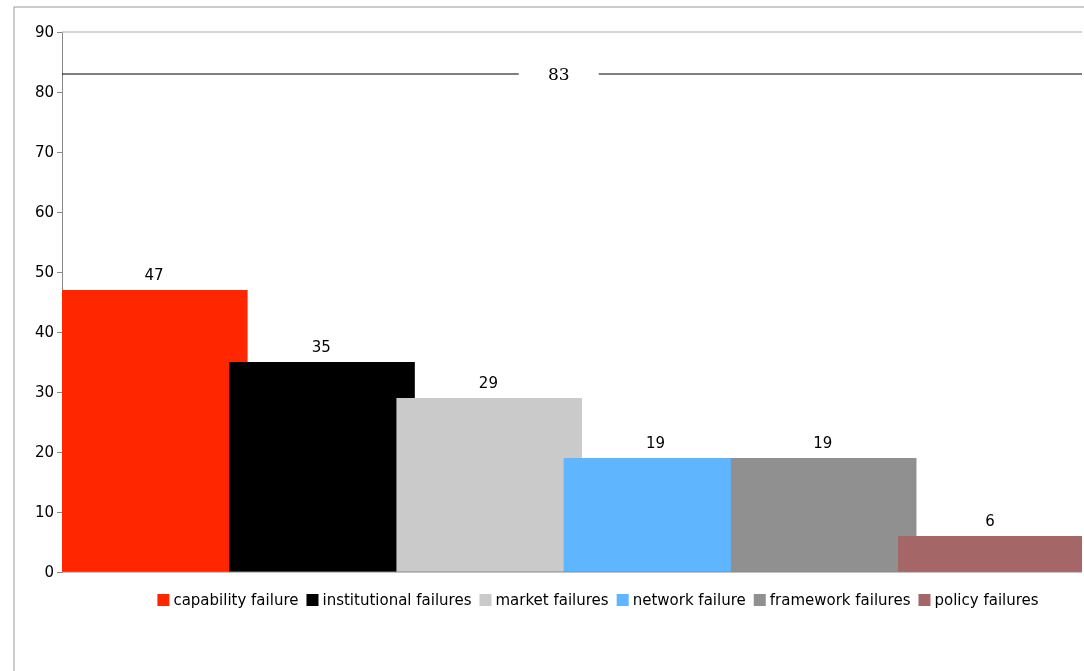 The width and height of the screenshot is (1084, 671). Describe the element at coordinates (990, 521) in the screenshot. I see `data-label: 6` at that location.